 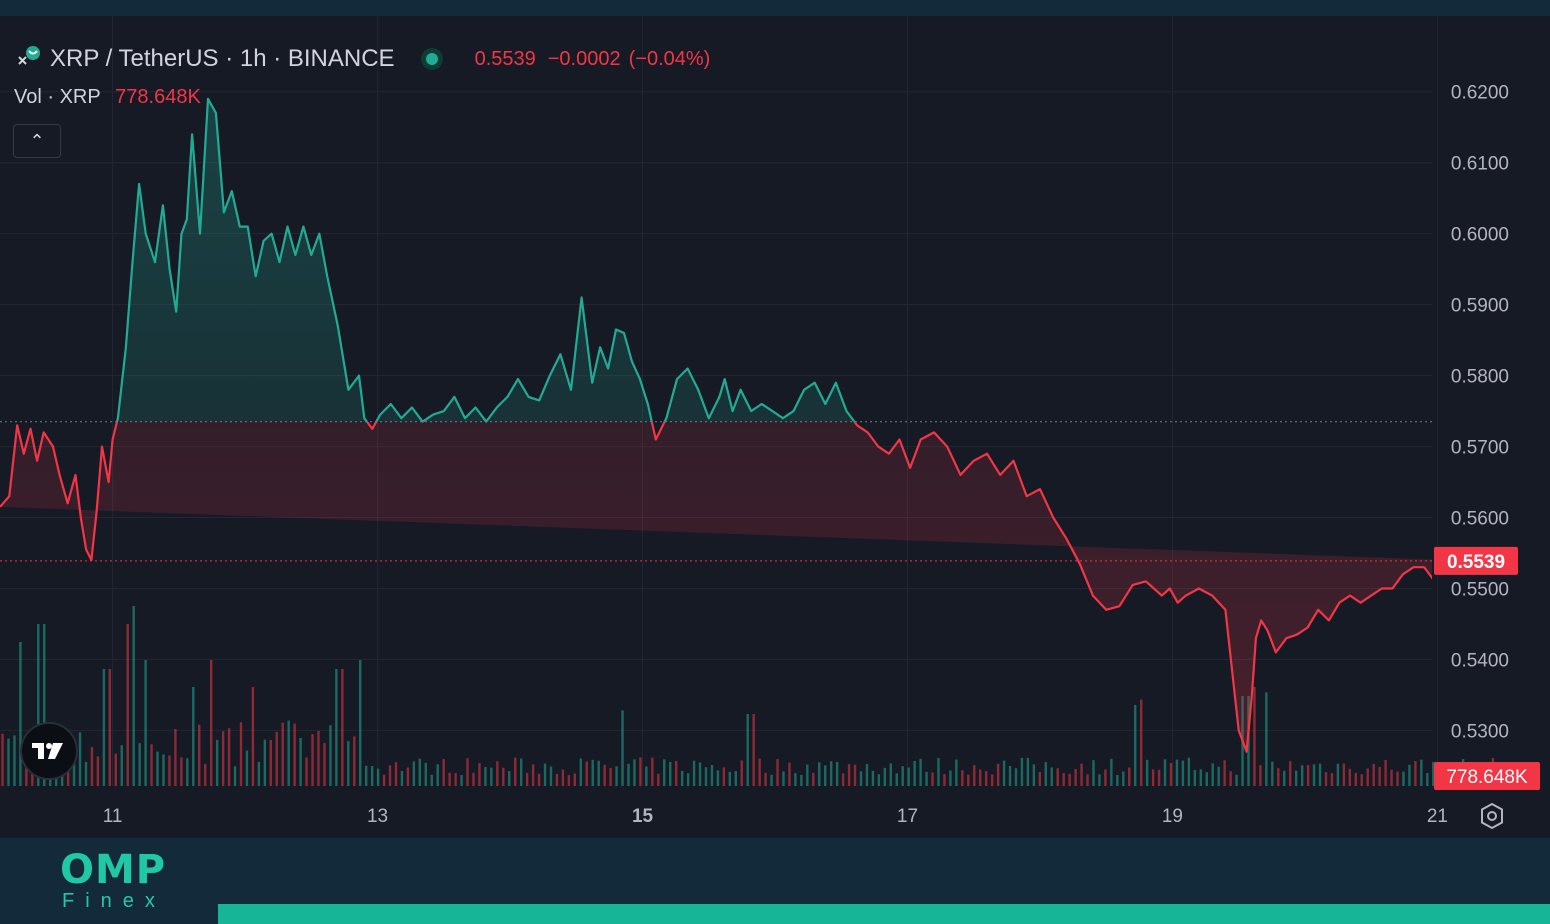 I want to click on volume-tag: 778.648K, so click(x=1487, y=776).